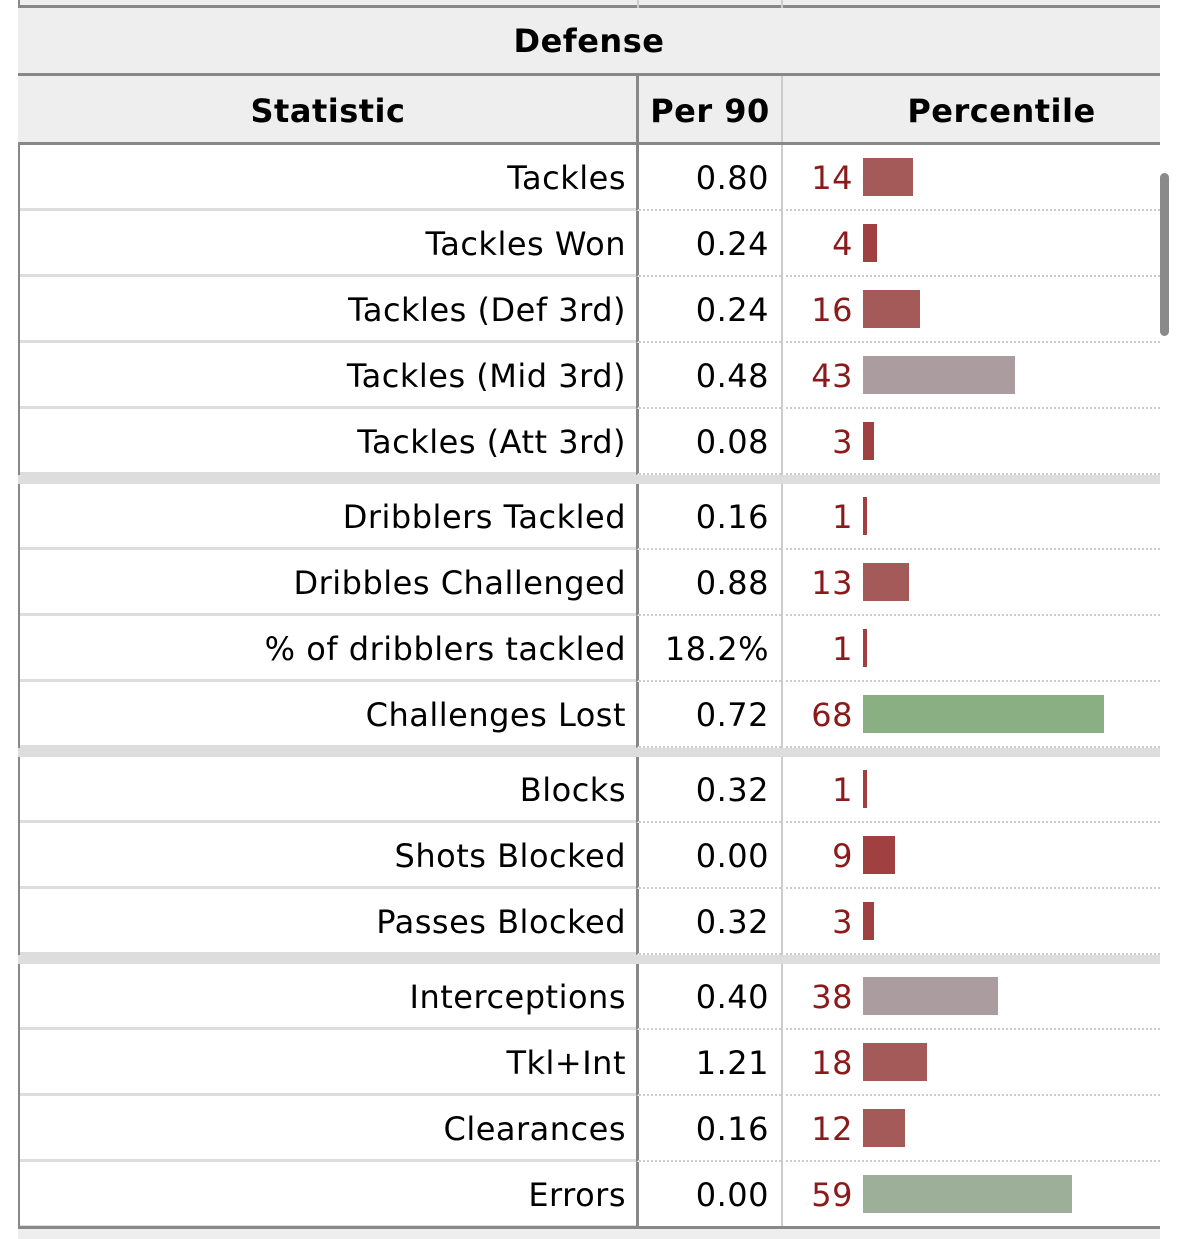 The image size is (1179, 1239). Describe the element at coordinates (832, 1195) in the screenshot. I see `percentile-value: 59` at that location.